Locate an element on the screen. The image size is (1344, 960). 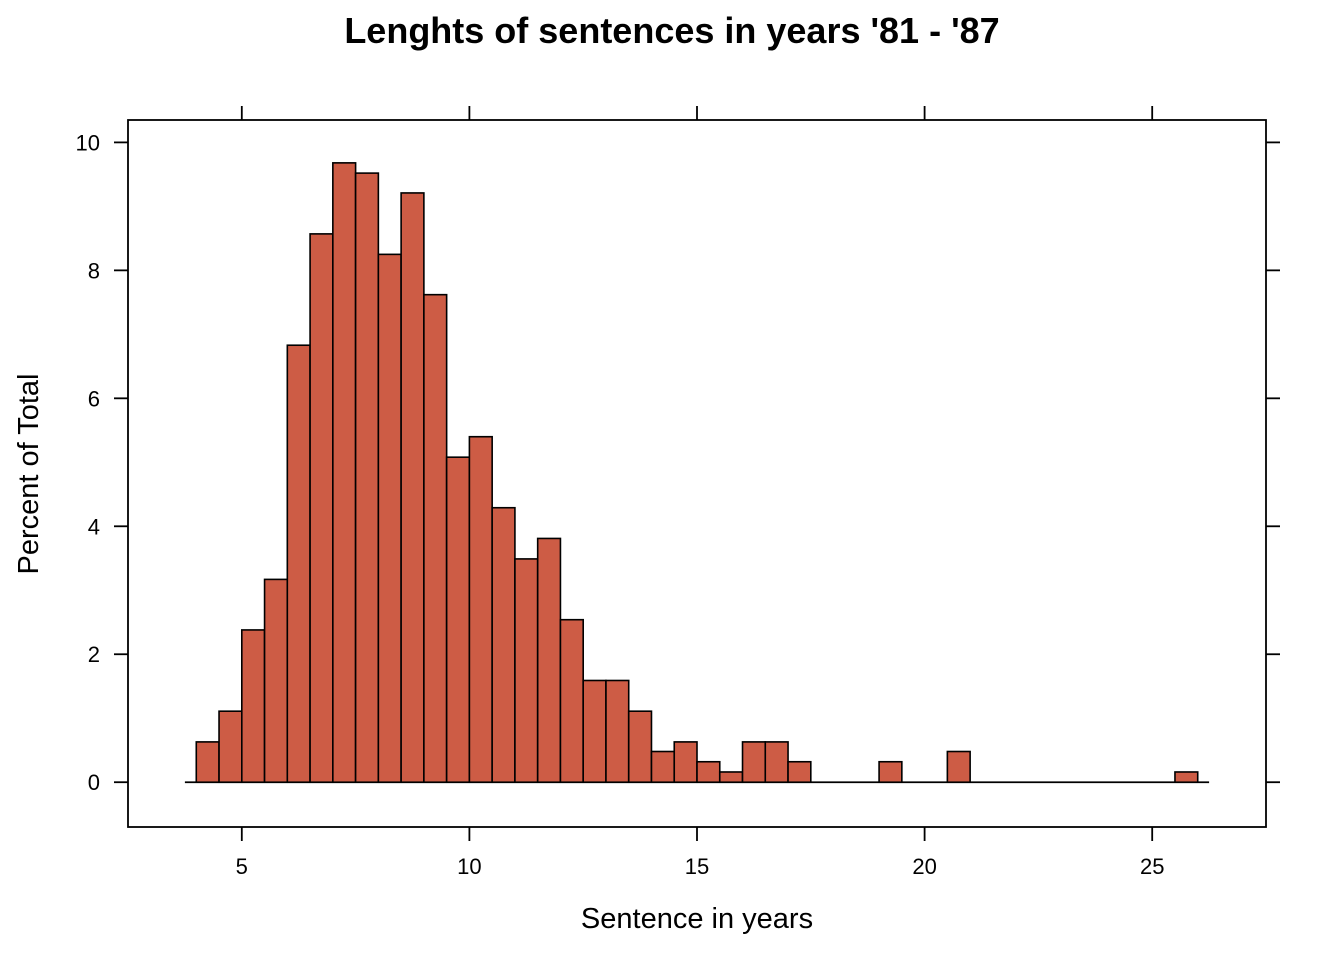
y-tick-label: 6 is located at coordinates (94, 398).